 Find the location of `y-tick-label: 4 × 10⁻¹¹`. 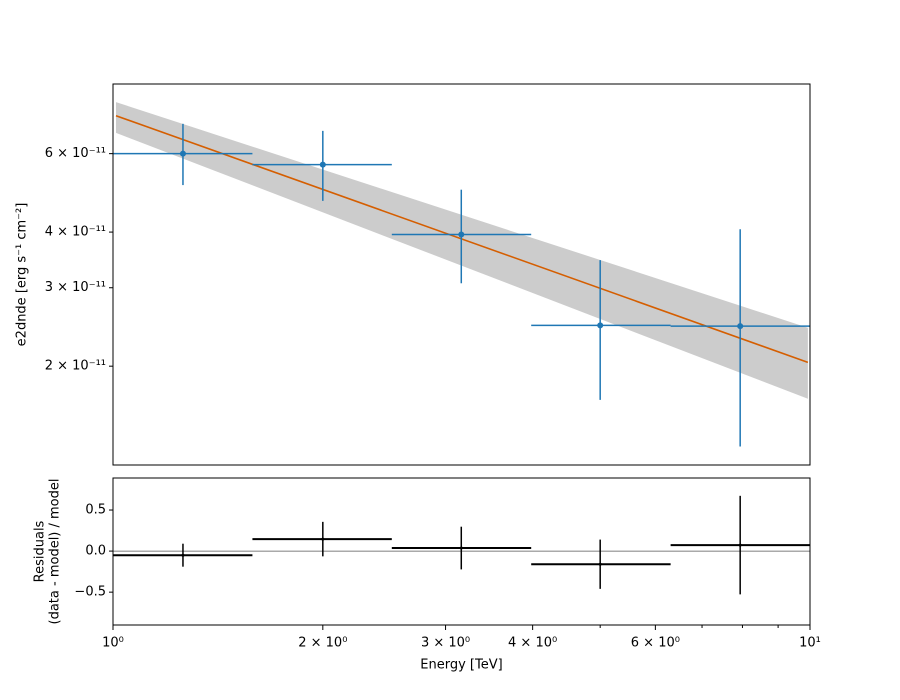

y-tick-label: 4 × 10⁻¹¹ is located at coordinates (75, 232).